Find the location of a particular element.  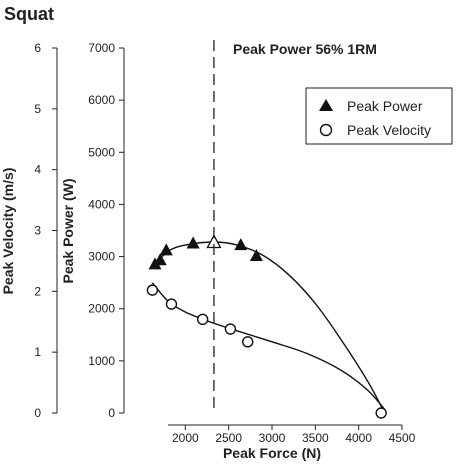

power-tick-label: 6000 is located at coordinates (101, 100).